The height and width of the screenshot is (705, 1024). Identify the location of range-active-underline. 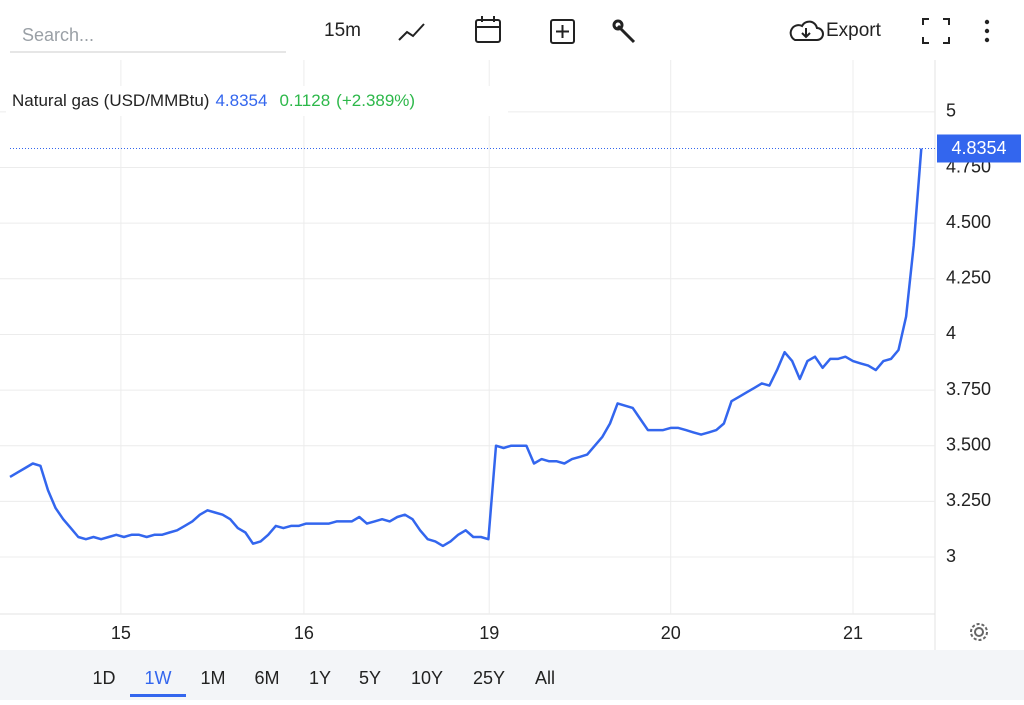
(158, 695).